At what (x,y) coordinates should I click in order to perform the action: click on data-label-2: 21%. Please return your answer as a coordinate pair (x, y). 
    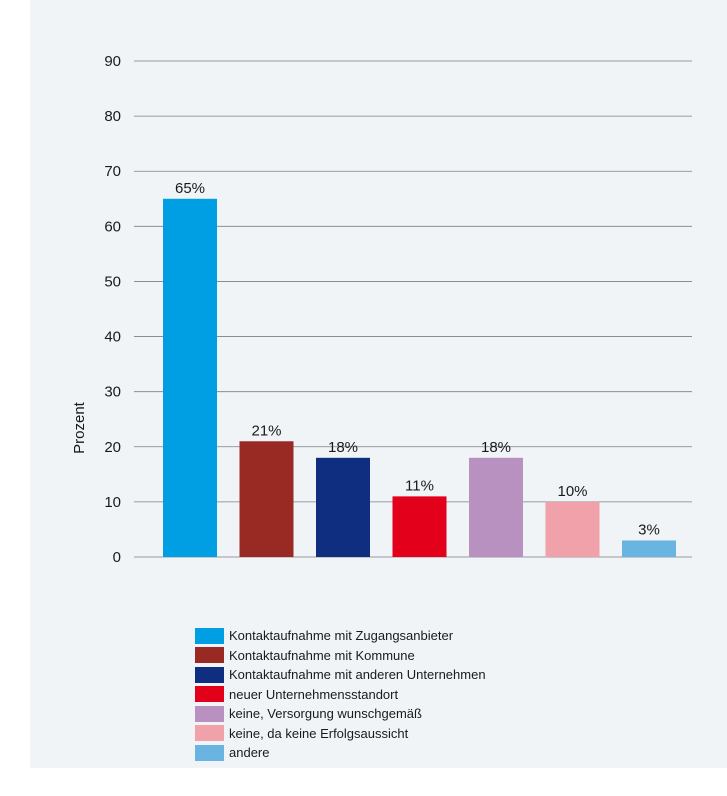
    Looking at the image, I should click on (266, 430).